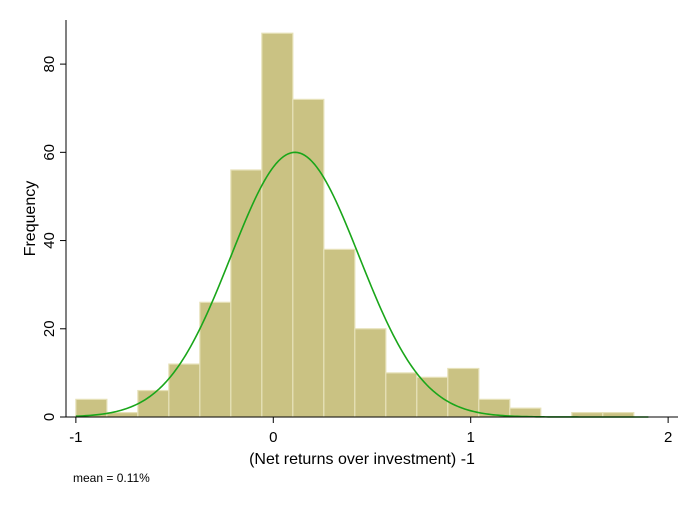  What do you see at coordinates (30, 219) in the screenshot?
I see `y-axis-title: Frequency` at bounding box center [30, 219].